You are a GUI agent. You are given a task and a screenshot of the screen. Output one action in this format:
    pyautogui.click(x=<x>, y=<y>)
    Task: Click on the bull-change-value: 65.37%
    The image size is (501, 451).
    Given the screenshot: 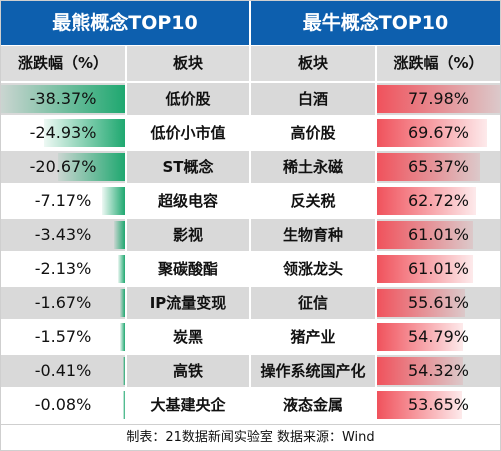 What is the action you would take?
    pyautogui.click(x=438, y=166)
    